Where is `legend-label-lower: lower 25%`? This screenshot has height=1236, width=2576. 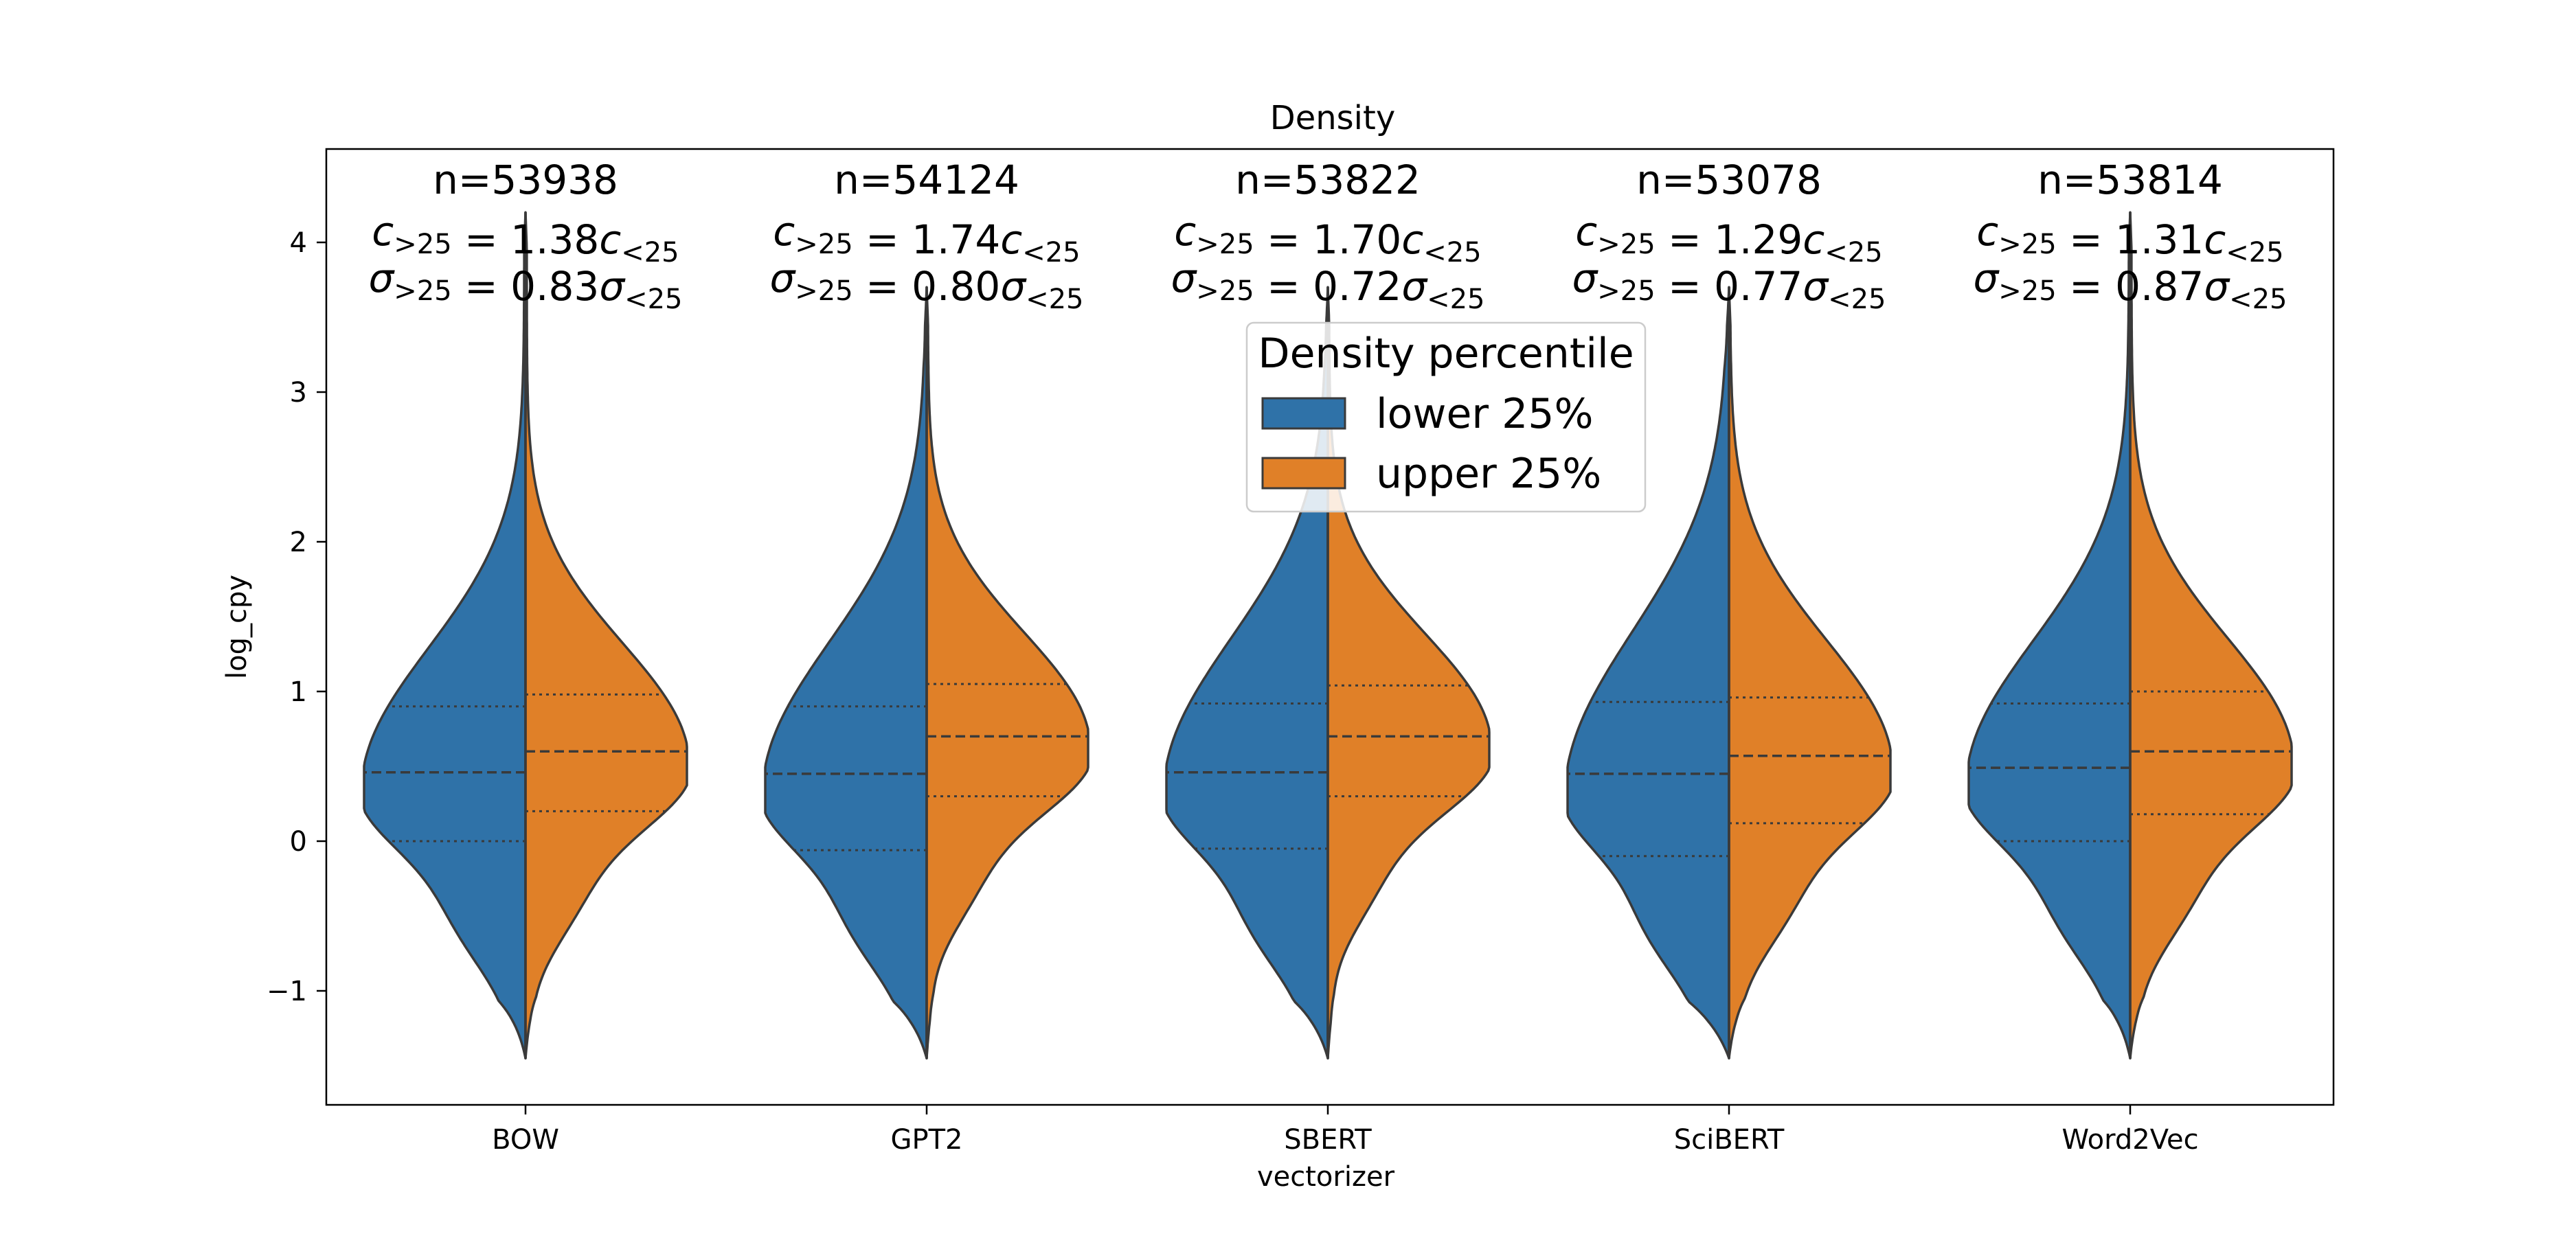
legend-label-lower: lower 25% is located at coordinates (1484, 414).